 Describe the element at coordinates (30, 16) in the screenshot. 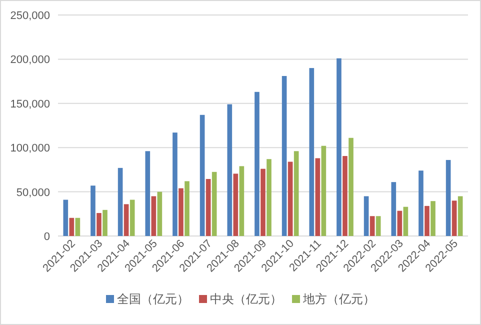

I see `y-tick-label: 250,000` at that location.